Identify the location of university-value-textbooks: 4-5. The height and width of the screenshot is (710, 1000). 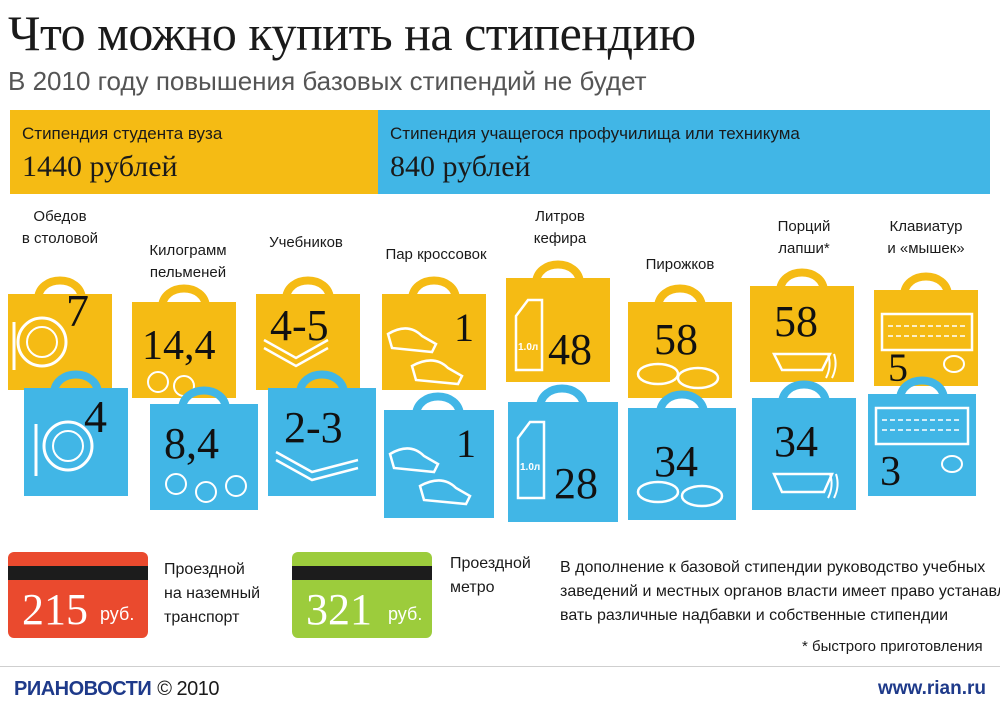
(299, 325).